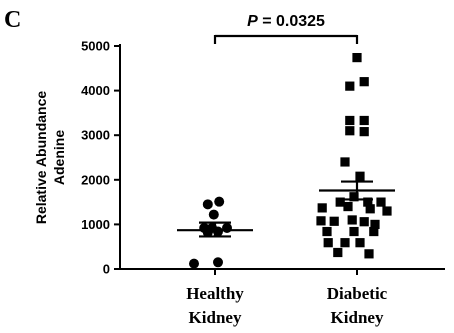 The width and height of the screenshot is (454, 333). Describe the element at coordinates (41, 158) in the screenshot. I see `y-axis-title-line: Relative Abundance` at that location.